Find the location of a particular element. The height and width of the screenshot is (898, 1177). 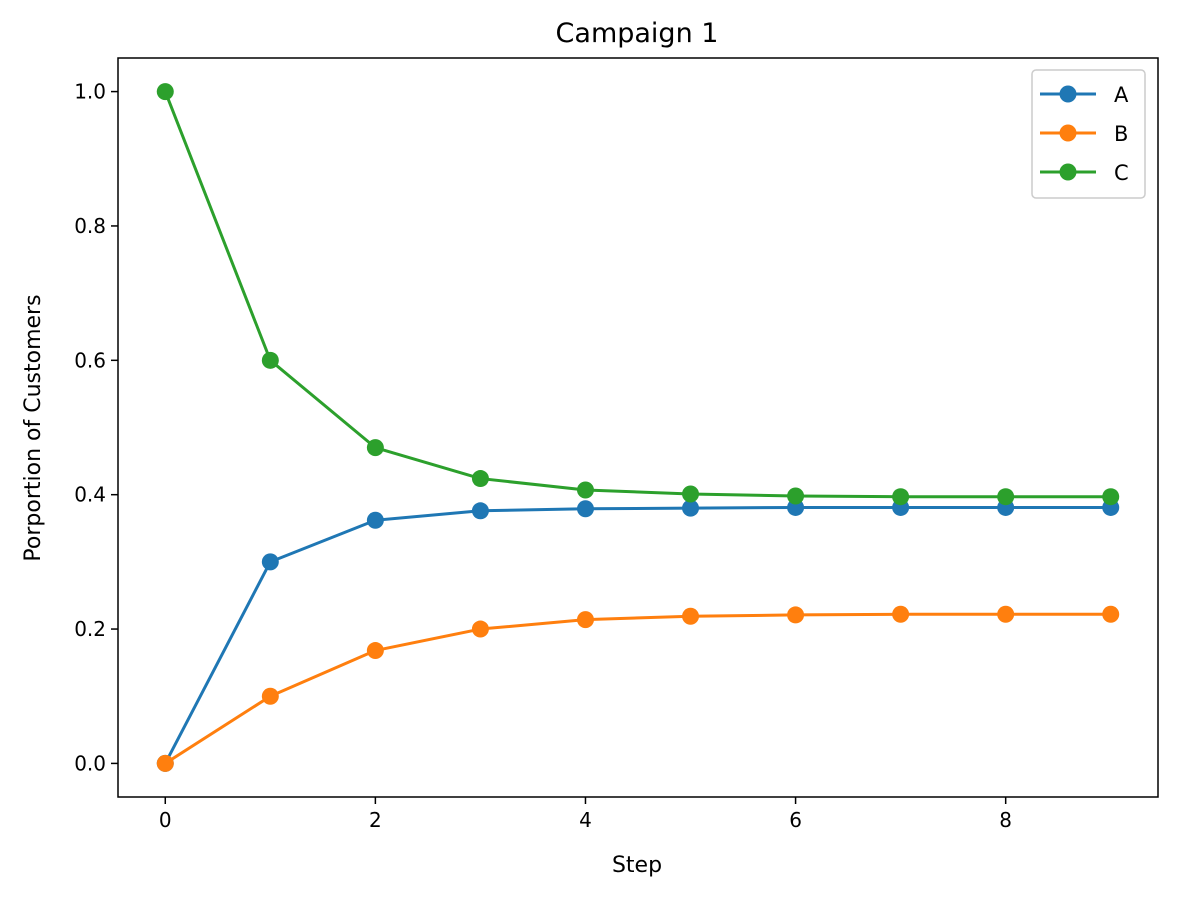

x-tick-label: 6 is located at coordinates (795, 820).